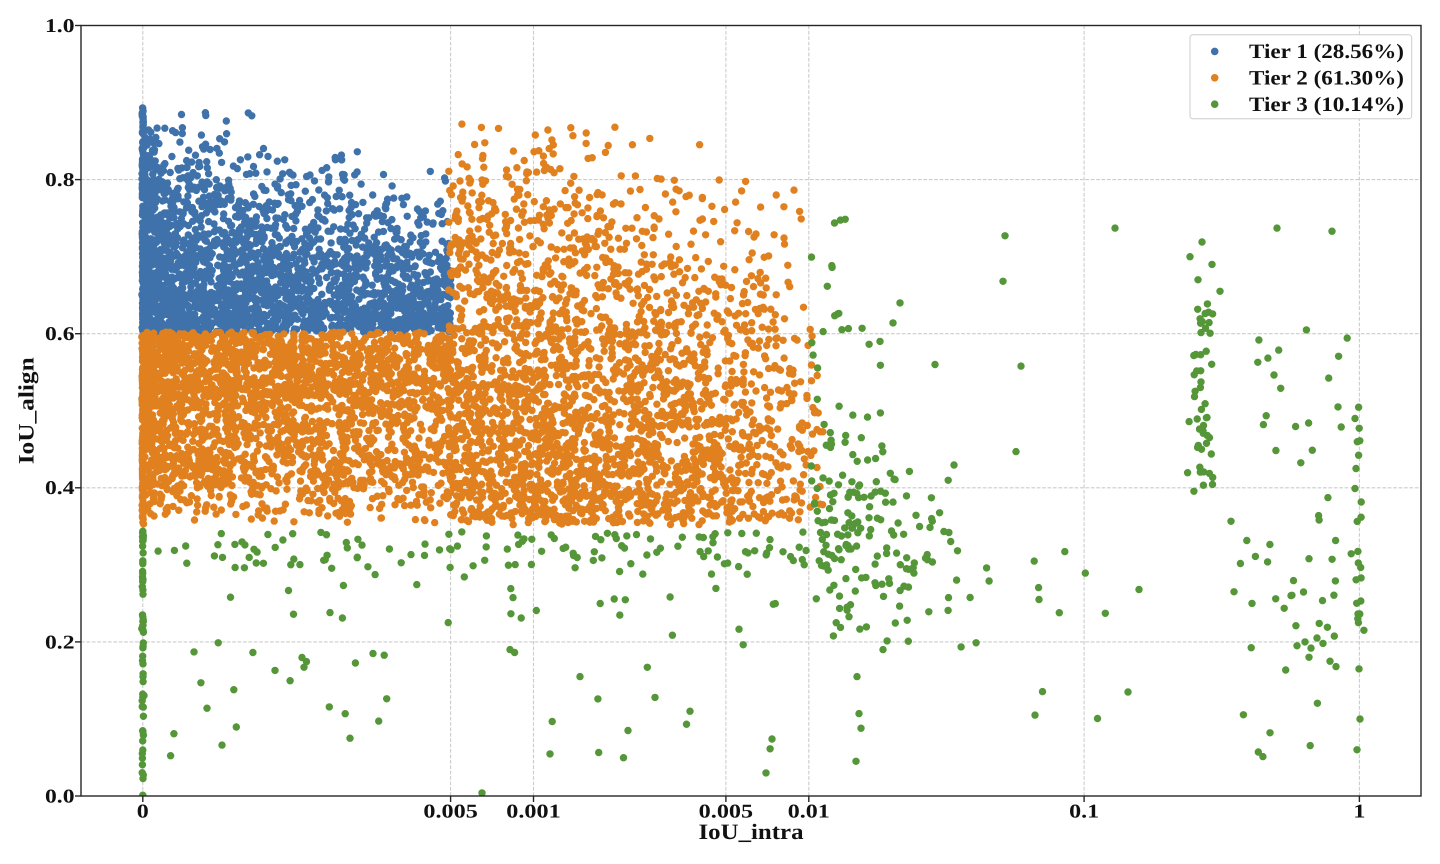 This screenshot has width=1440, height=864. I want to click on svg-text: IoU_intra, so click(751, 831).